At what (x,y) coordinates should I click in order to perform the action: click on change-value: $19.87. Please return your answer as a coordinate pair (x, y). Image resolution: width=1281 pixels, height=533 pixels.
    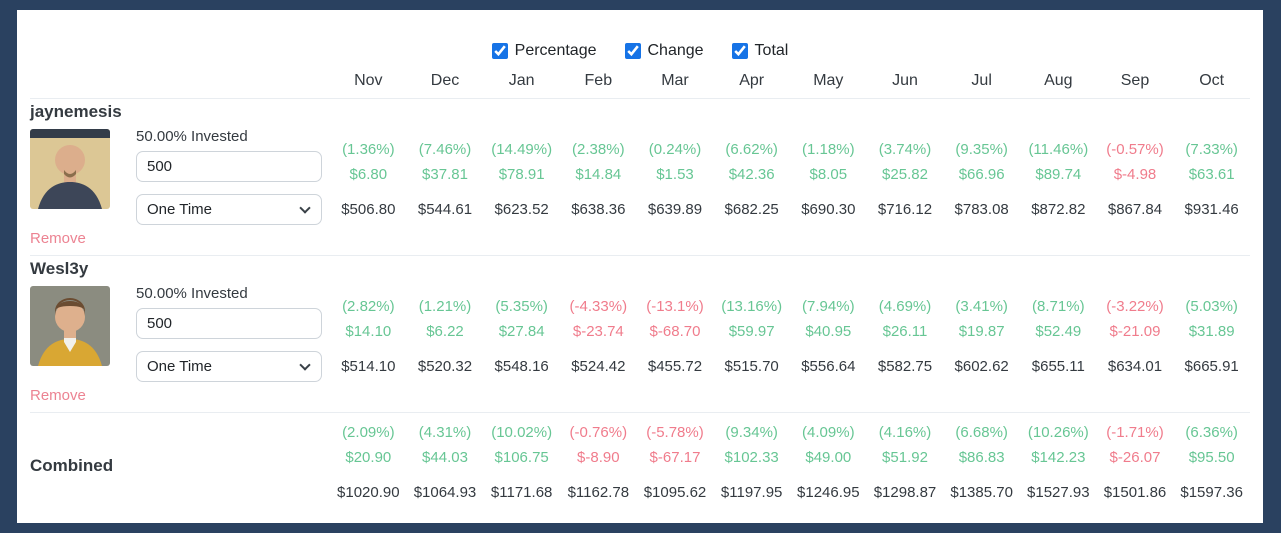
    Looking at the image, I should click on (981, 331).